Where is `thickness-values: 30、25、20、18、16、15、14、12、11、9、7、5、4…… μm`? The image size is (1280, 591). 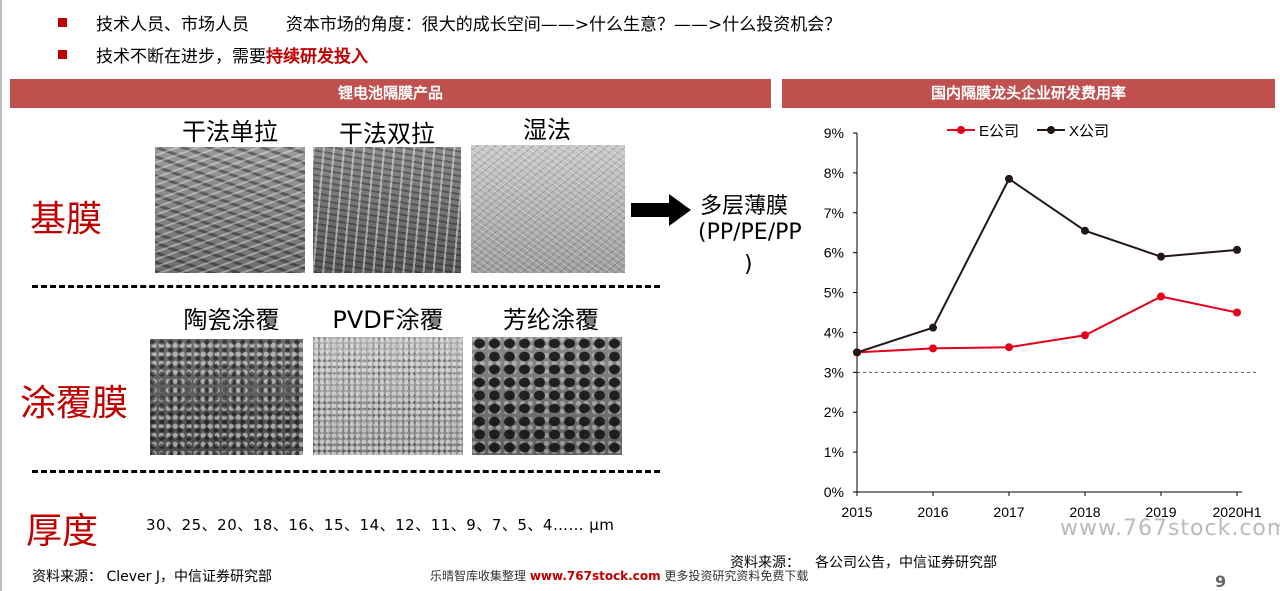 thickness-values: 30、25、20、18、16、15、14、12、11、9、7、5、4…… μm is located at coordinates (380, 525).